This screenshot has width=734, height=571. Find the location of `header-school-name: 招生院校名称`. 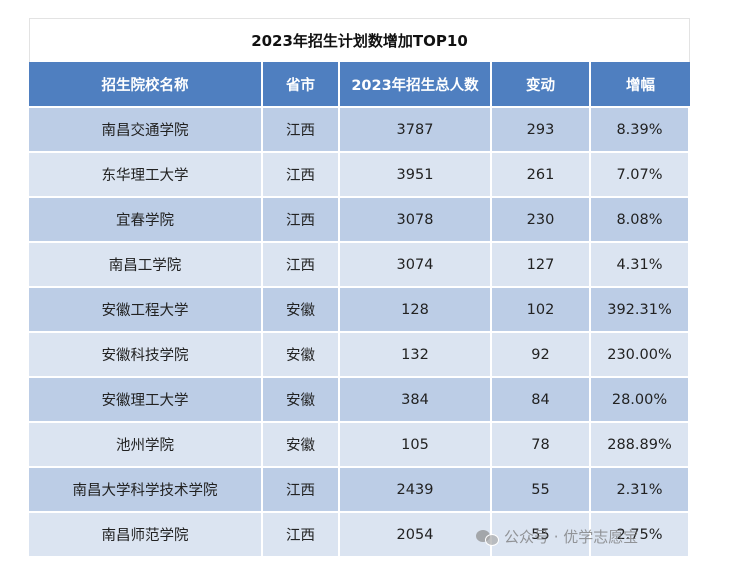

header-school-name: 招生院校名称 is located at coordinates (146, 85).